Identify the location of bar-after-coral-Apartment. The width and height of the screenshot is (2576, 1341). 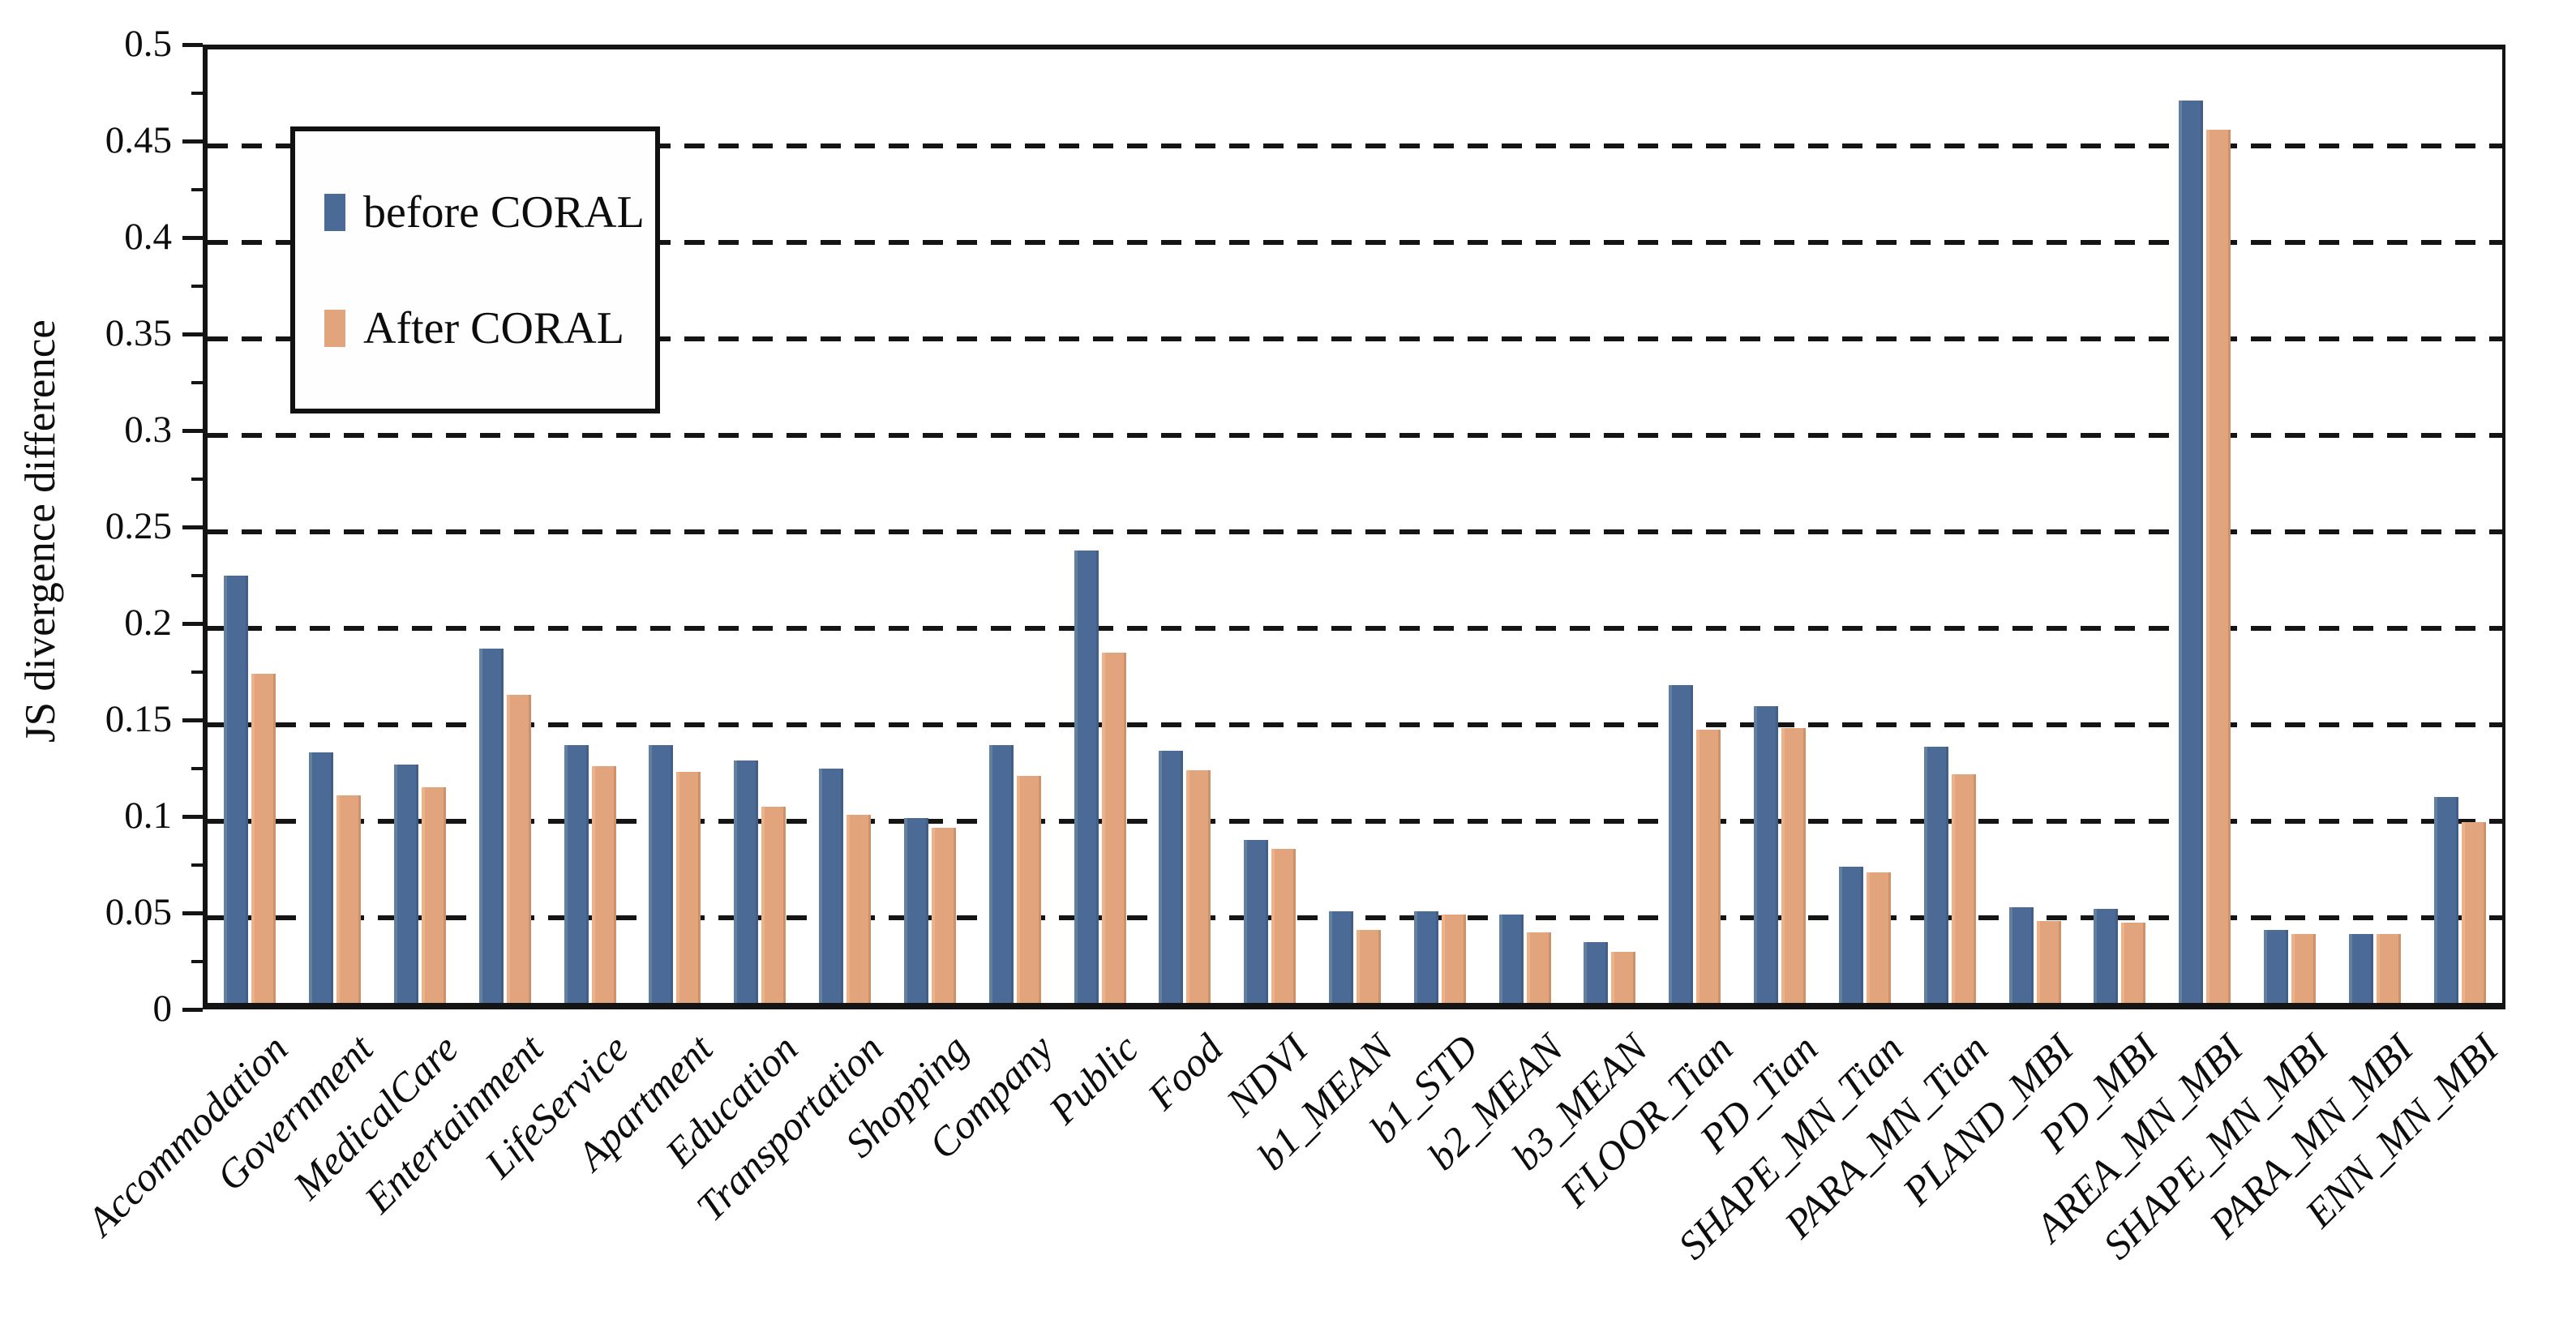
(688, 887).